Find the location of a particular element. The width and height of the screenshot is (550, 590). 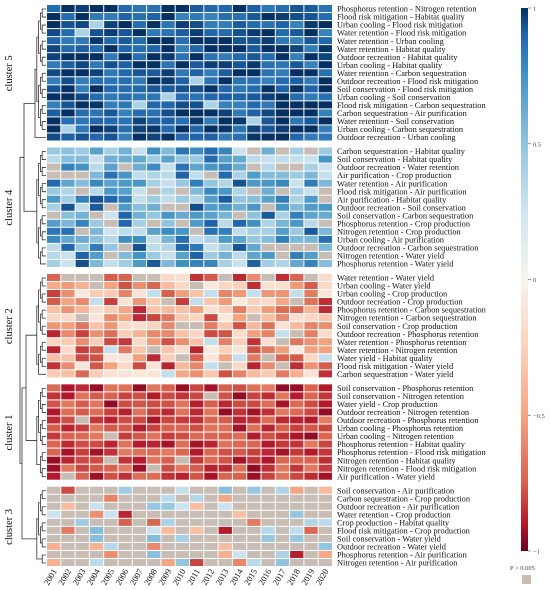

row-label: Urban cooling - Air purification is located at coordinates (391, 239).